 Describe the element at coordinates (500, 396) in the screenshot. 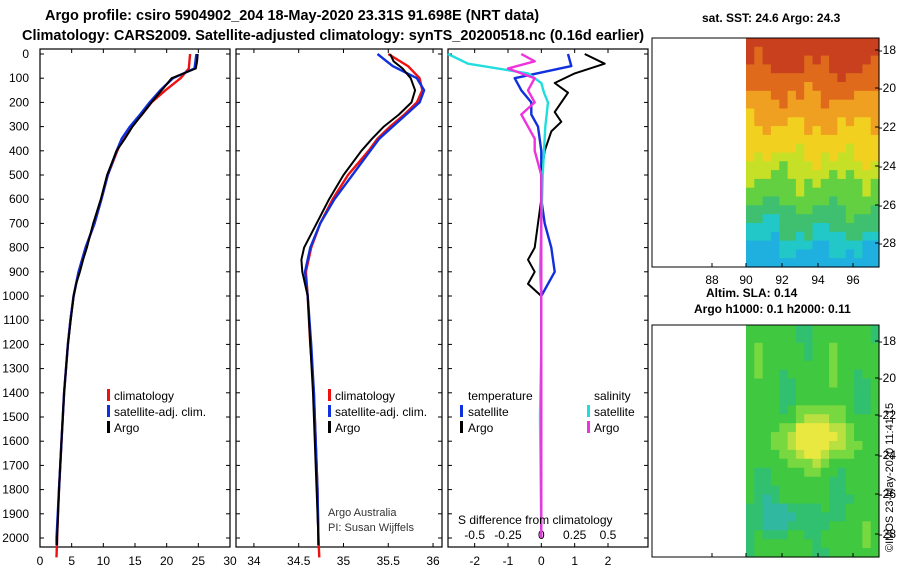

I see `legend-title-temperature: temperature` at that location.